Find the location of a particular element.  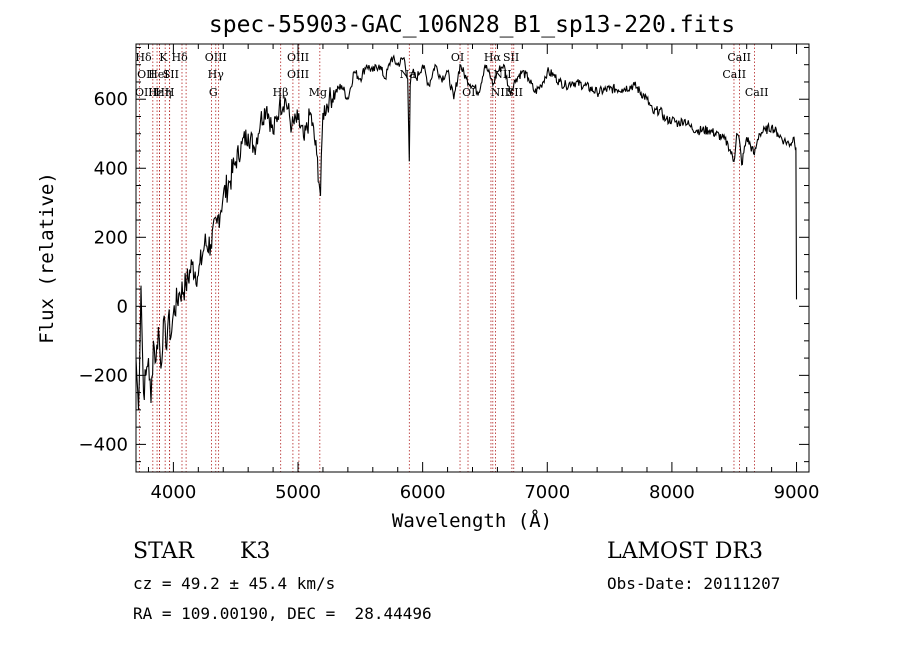

line-label-1: K is located at coordinates (163, 57).